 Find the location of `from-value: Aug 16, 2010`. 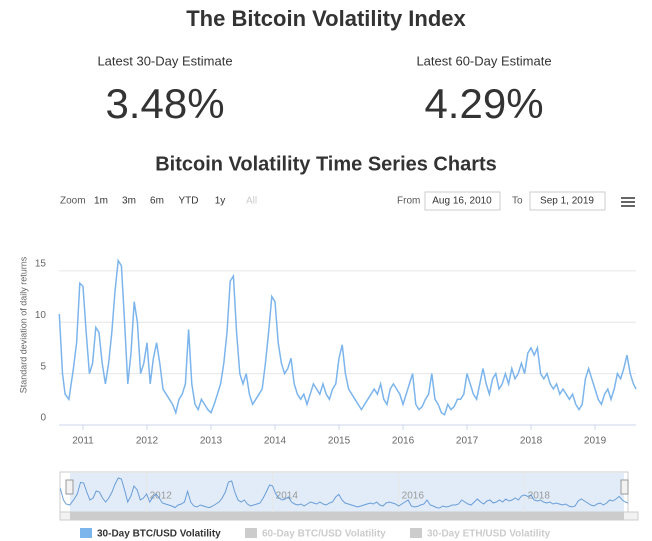

from-value: Aug 16, 2010 is located at coordinates (462, 201).